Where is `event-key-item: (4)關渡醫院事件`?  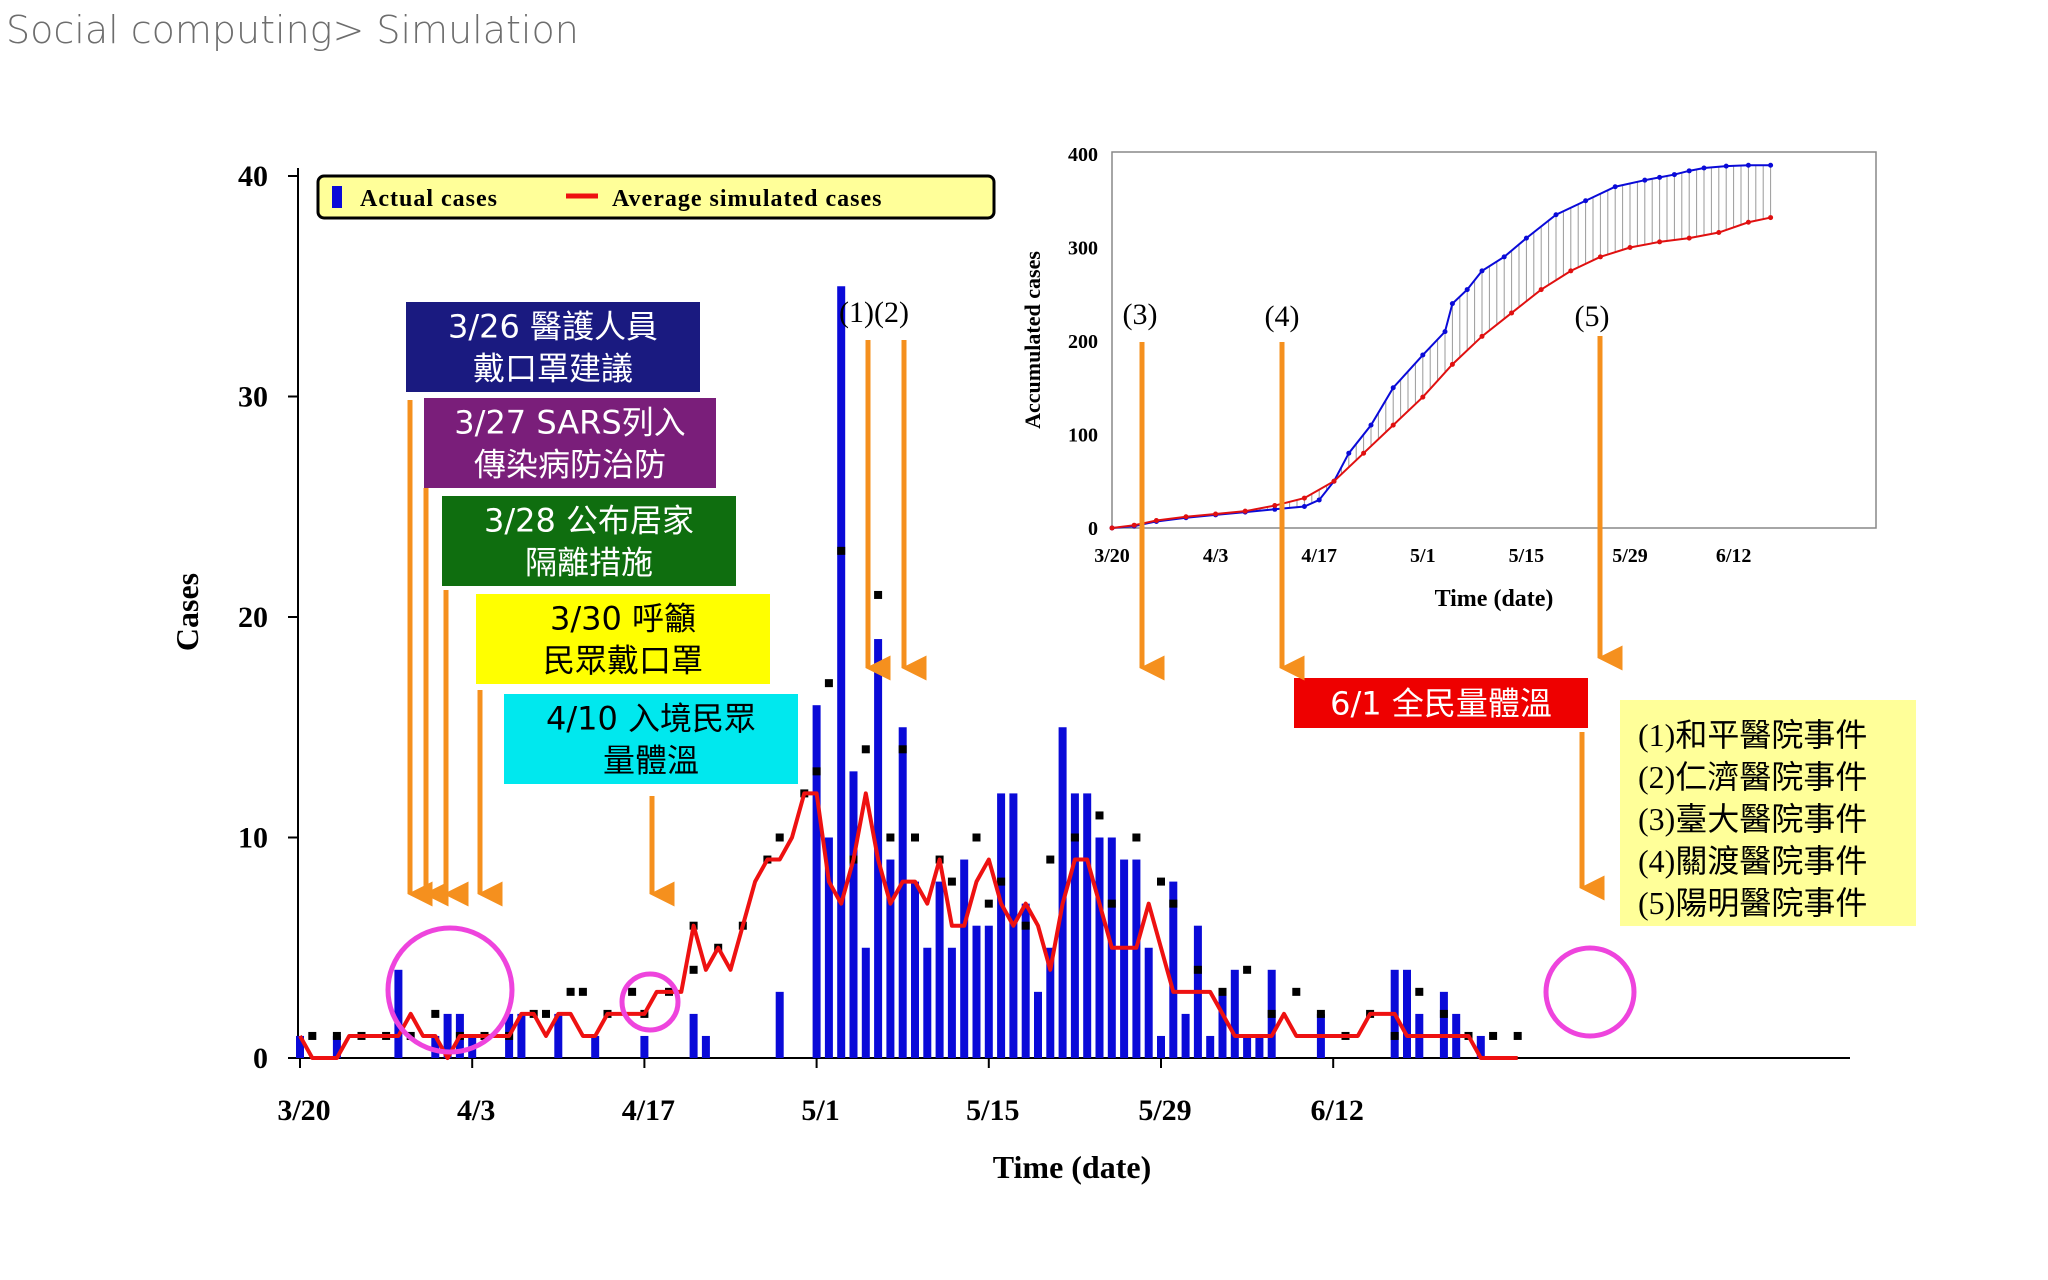
event-key-item: (4)關渡醫院事件 is located at coordinates (1752, 861).